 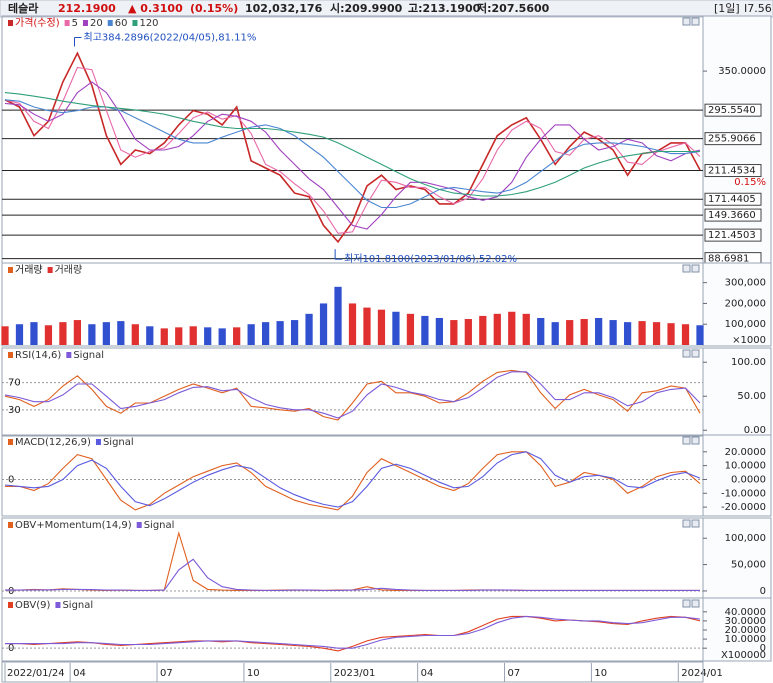 I want to click on level-label: 255.9066, so click(x=732, y=139).